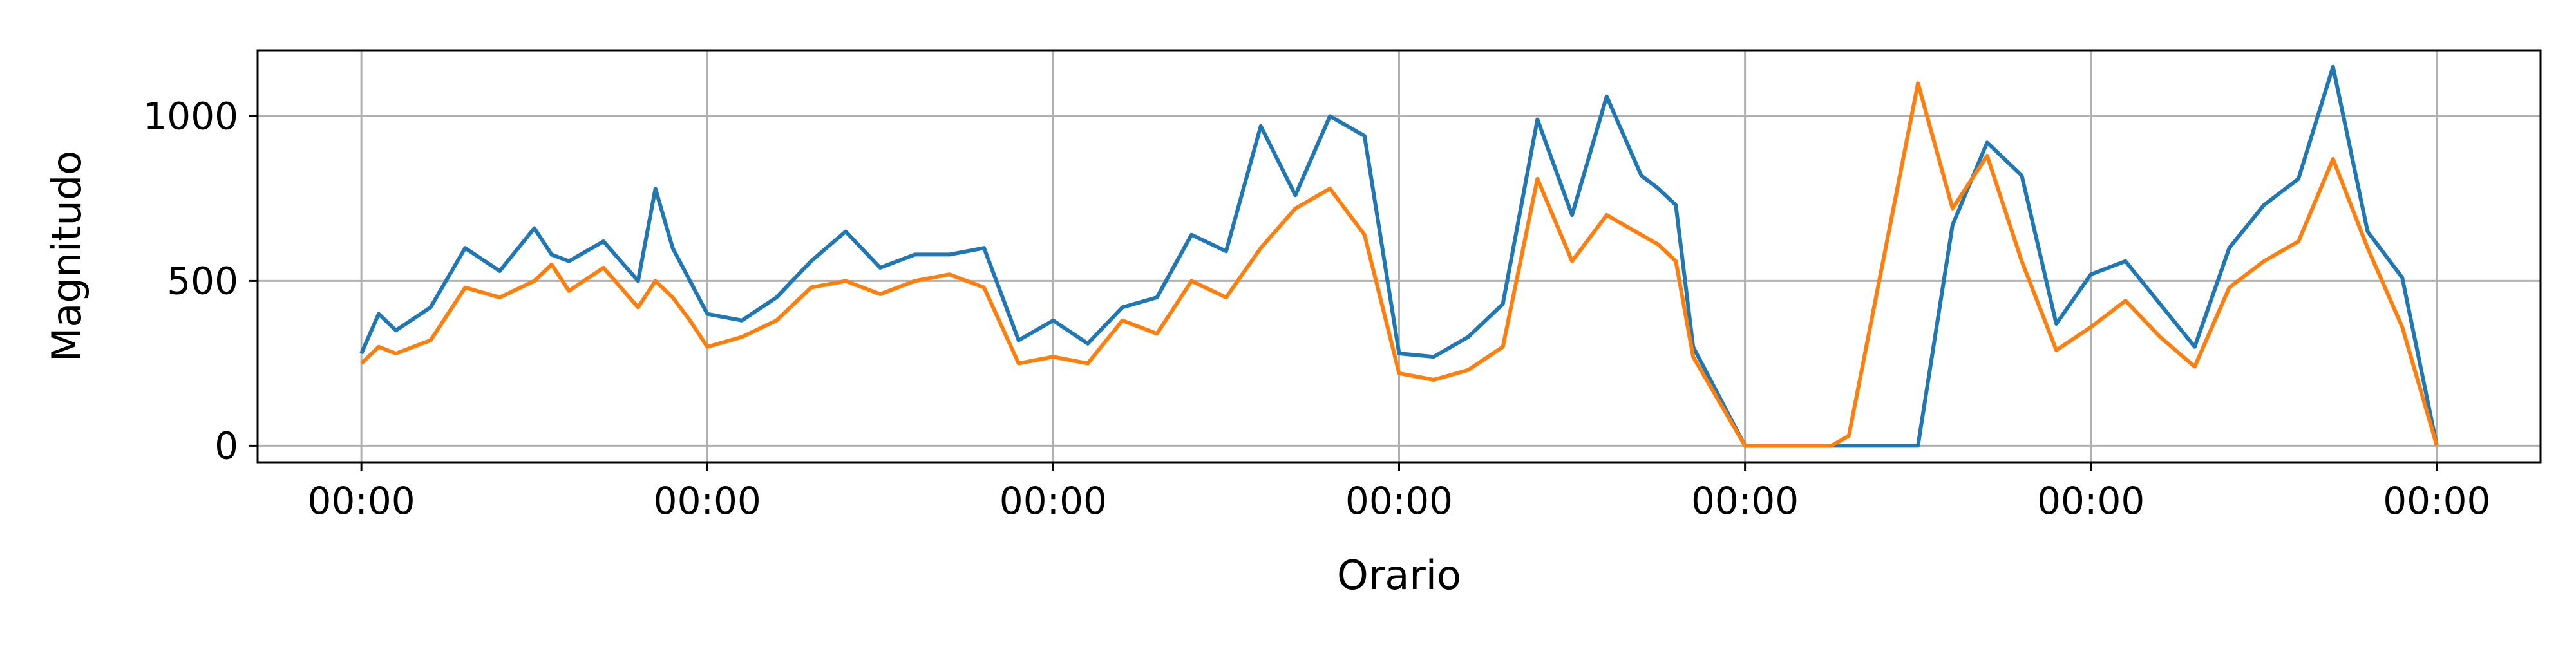 This screenshot has width=2576, height=647. Describe the element at coordinates (708, 501) in the screenshot. I see `x-tick-label-1: 00:00` at that location.